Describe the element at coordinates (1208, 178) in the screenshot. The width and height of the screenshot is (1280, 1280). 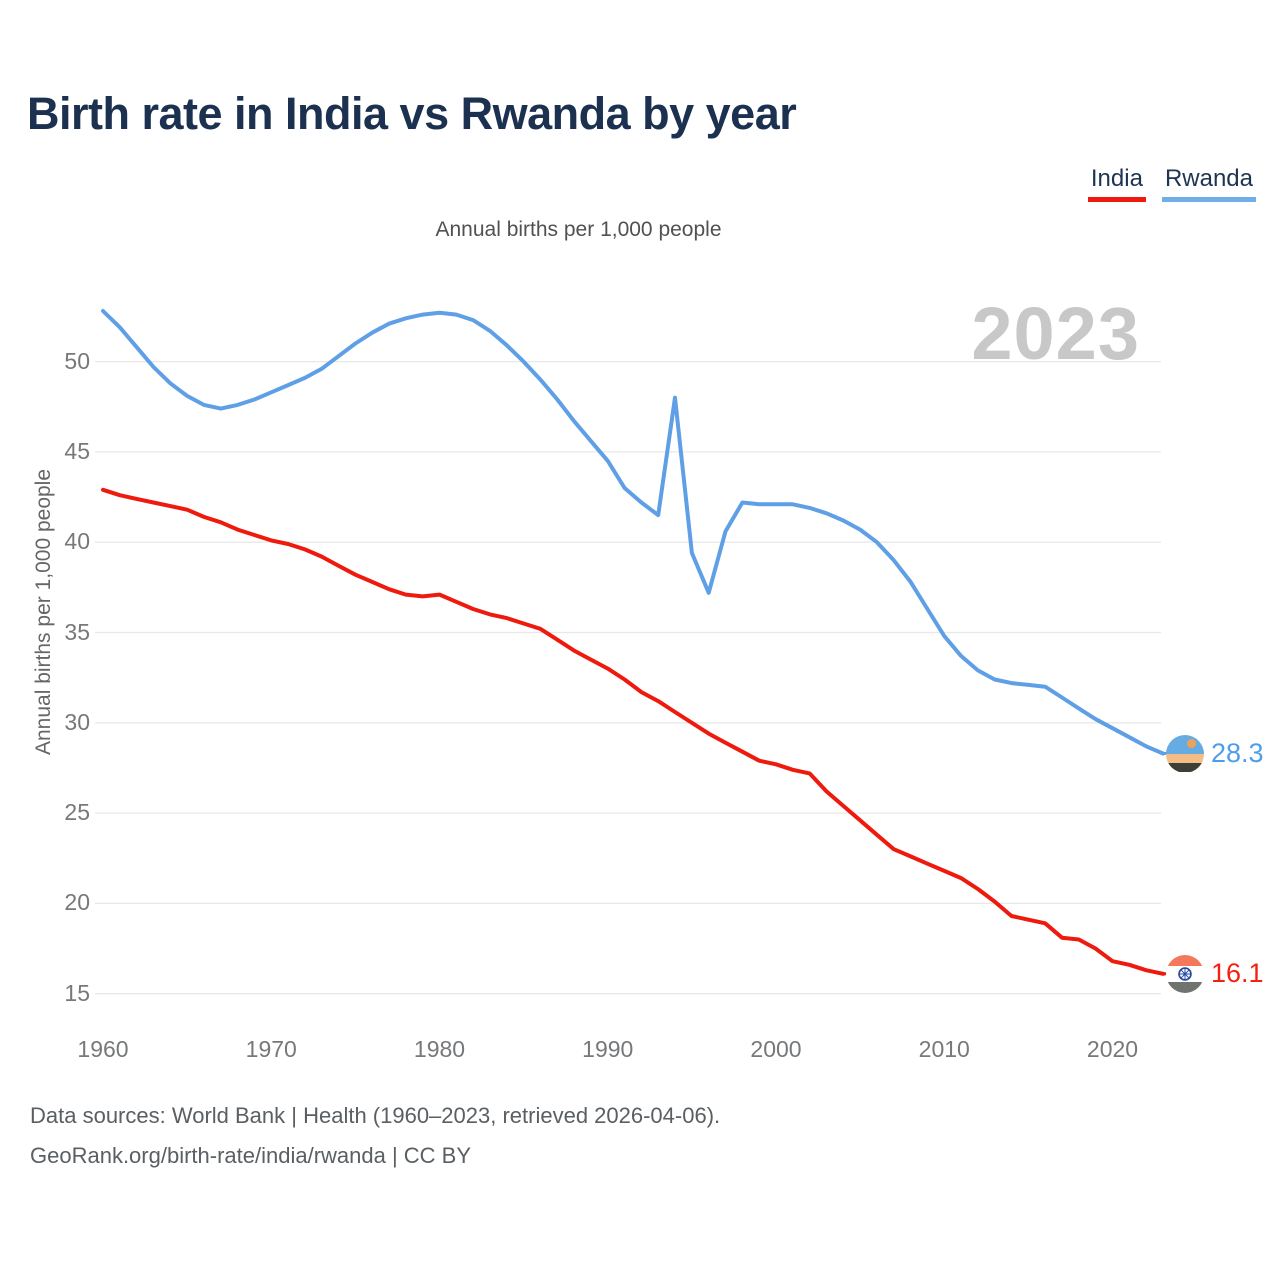
I see `legend-label-rwanda: Rwanda` at that location.